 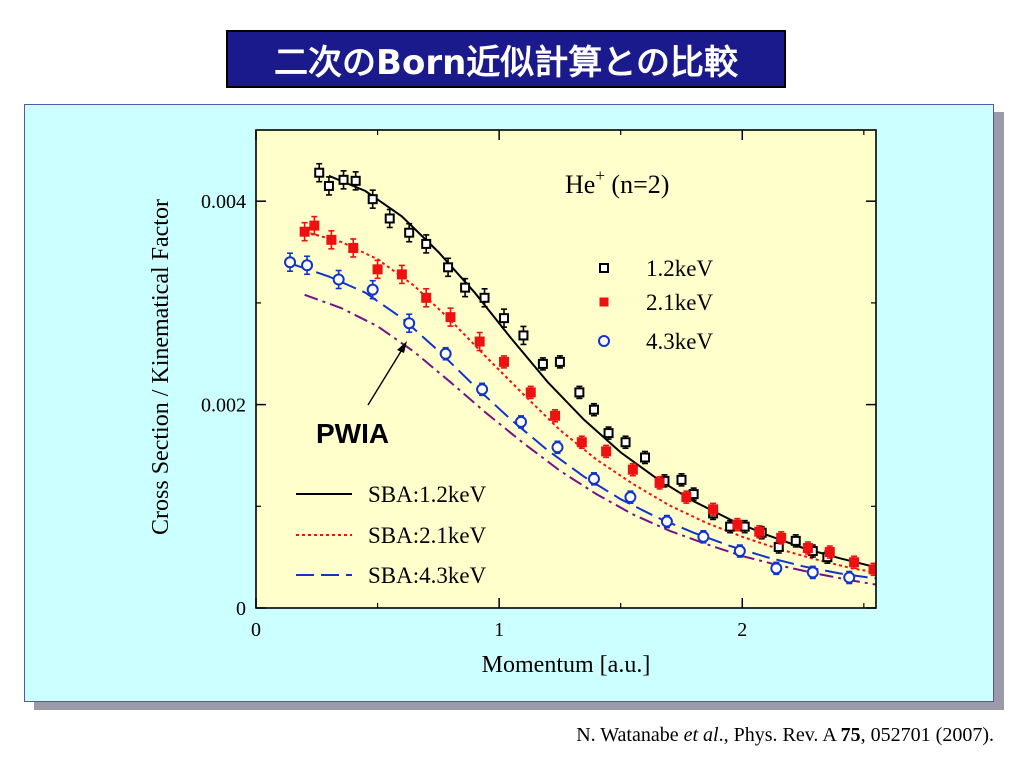 What do you see at coordinates (427, 575) in the screenshot?
I see `legend-line-label: SBA:4.3keV` at bounding box center [427, 575].